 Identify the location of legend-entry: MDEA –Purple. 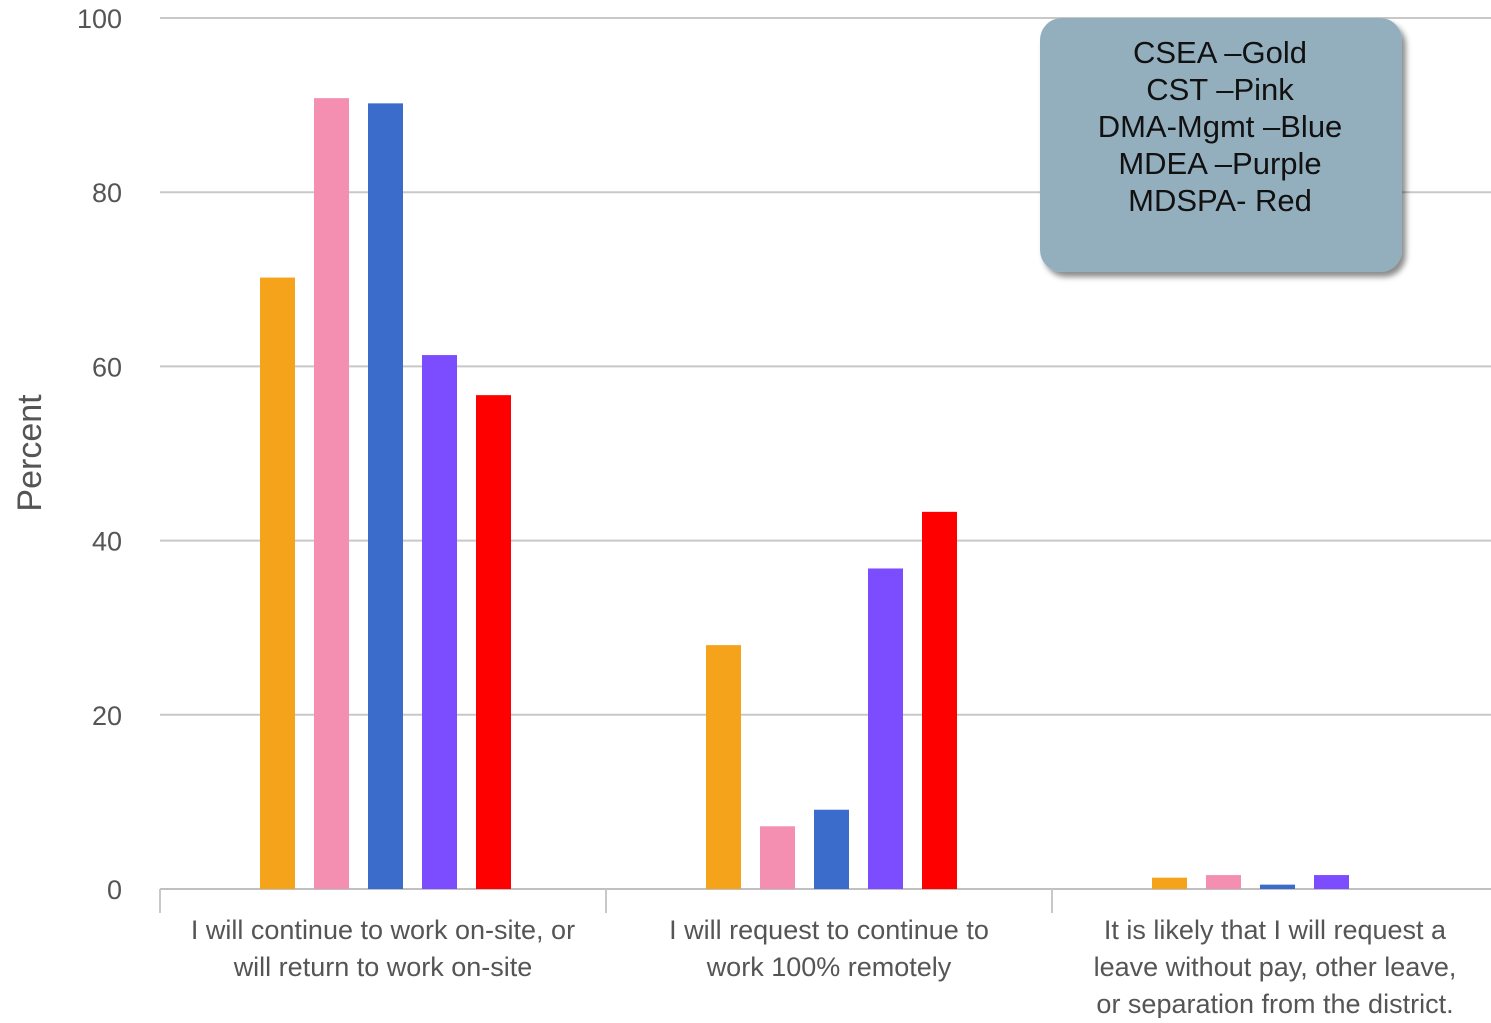
(1219, 163).